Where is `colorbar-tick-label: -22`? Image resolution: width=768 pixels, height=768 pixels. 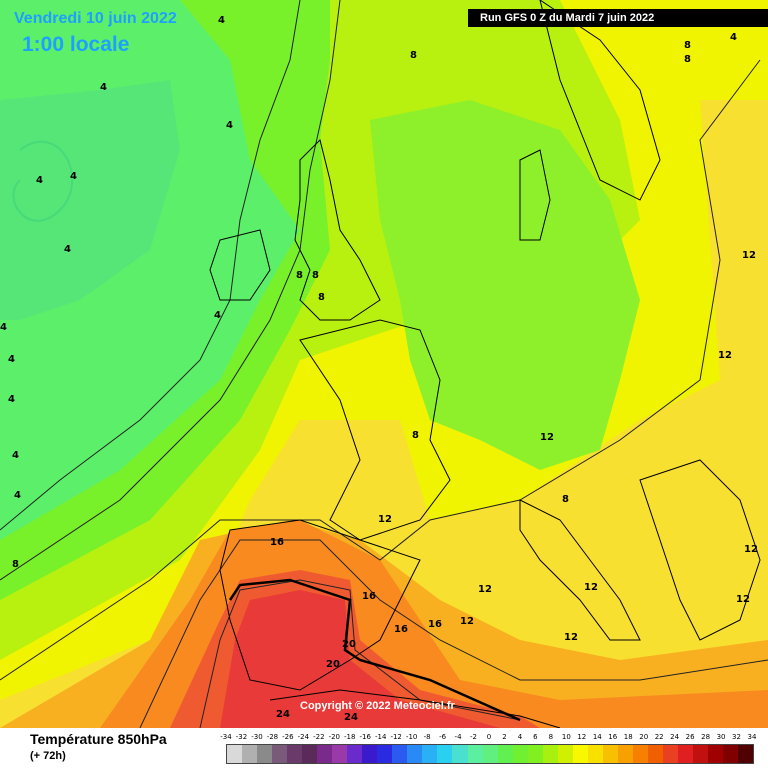 colorbar-tick-label: -22 is located at coordinates (319, 737).